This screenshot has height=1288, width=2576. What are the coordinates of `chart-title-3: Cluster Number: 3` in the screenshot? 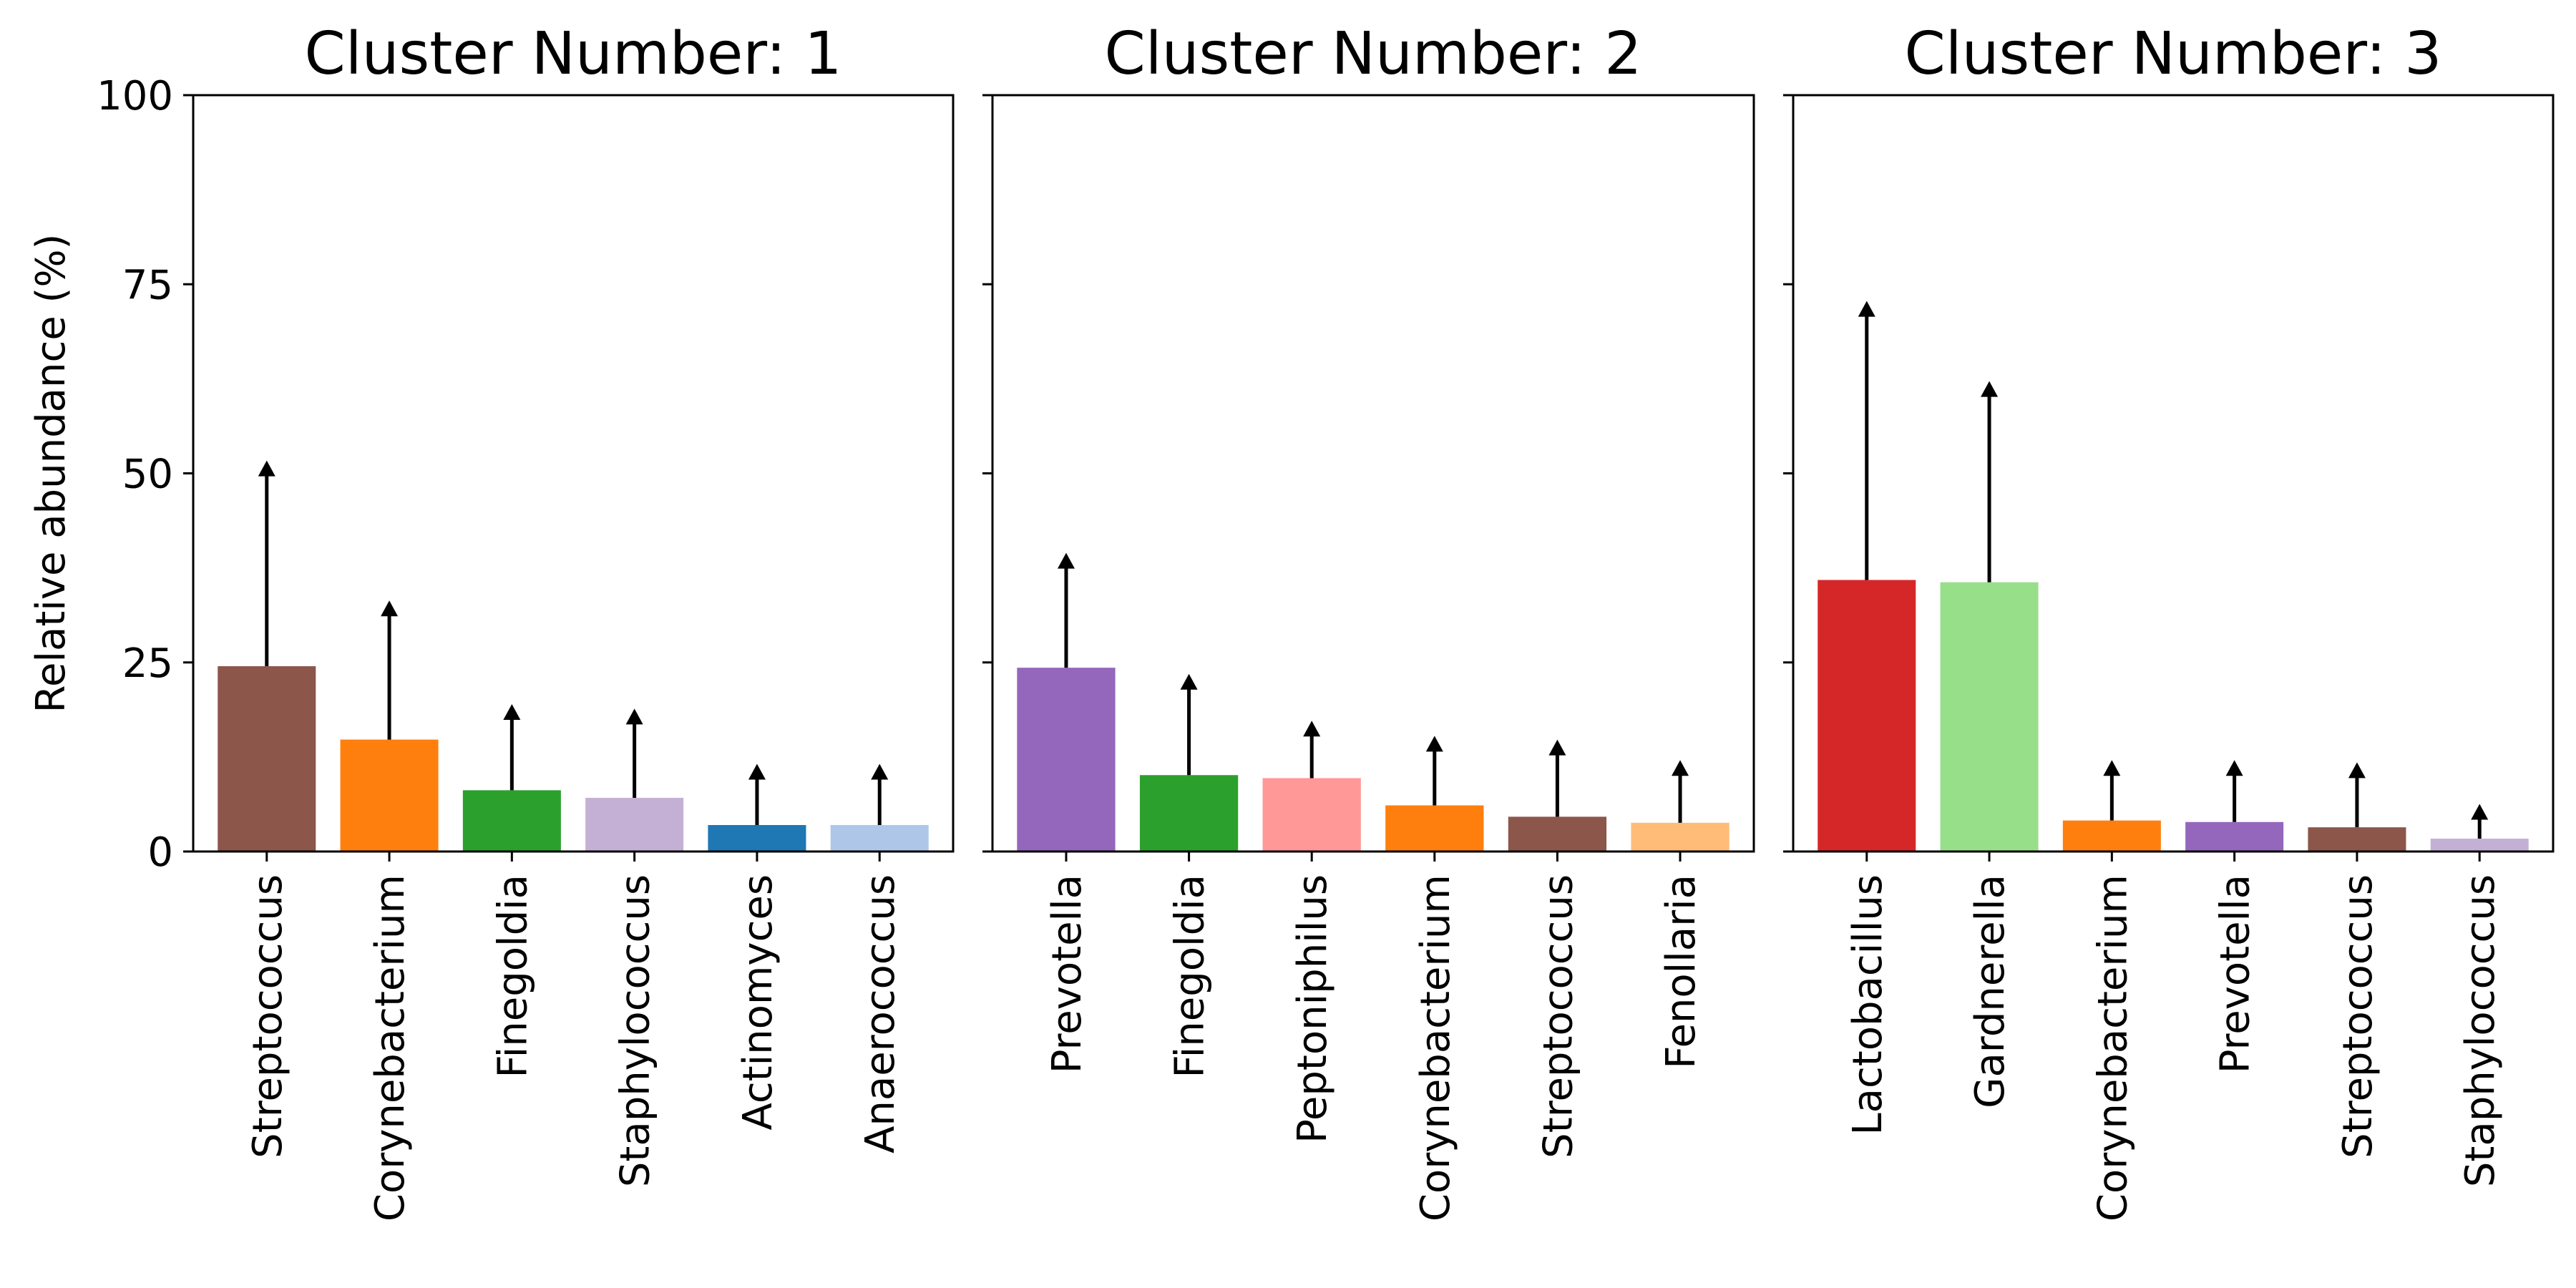 It's located at (2173, 54).